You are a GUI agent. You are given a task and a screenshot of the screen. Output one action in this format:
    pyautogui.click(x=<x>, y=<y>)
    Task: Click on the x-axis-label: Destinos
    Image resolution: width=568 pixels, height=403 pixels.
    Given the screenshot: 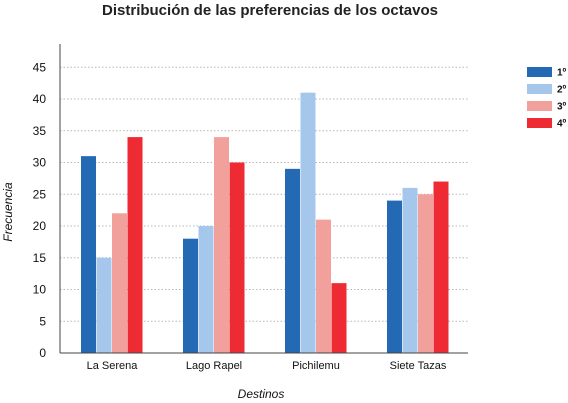 What is the action you would take?
    pyautogui.click(x=261, y=394)
    